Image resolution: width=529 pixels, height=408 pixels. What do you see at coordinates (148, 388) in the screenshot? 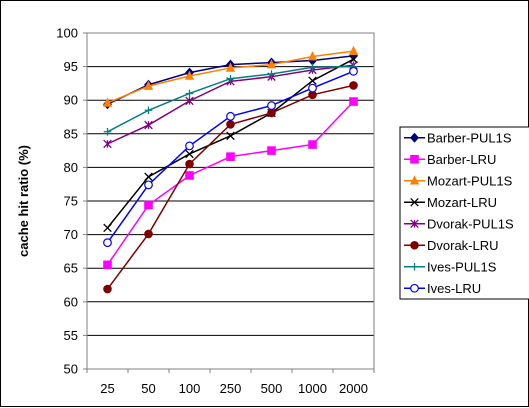
I see `x-tick-label: 50` at bounding box center [148, 388].